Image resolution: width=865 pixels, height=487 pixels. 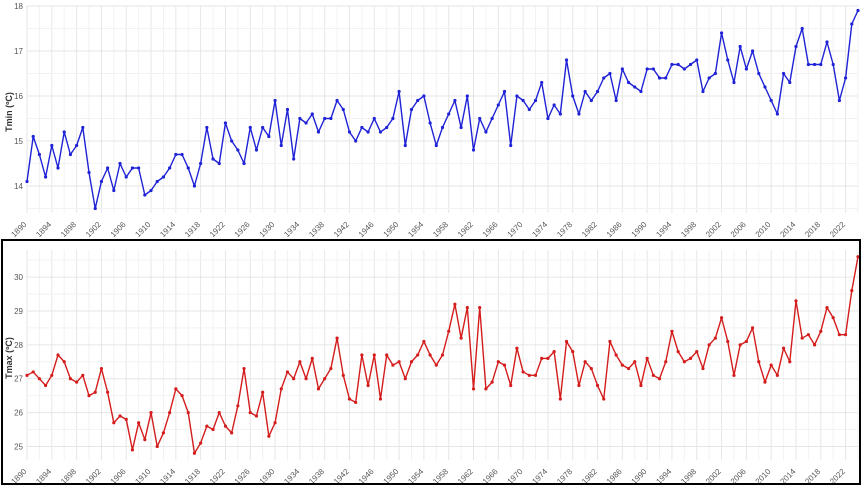 What do you see at coordinates (18, 311) in the screenshot?
I see `y-tick-label: 29` at bounding box center [18, 311].